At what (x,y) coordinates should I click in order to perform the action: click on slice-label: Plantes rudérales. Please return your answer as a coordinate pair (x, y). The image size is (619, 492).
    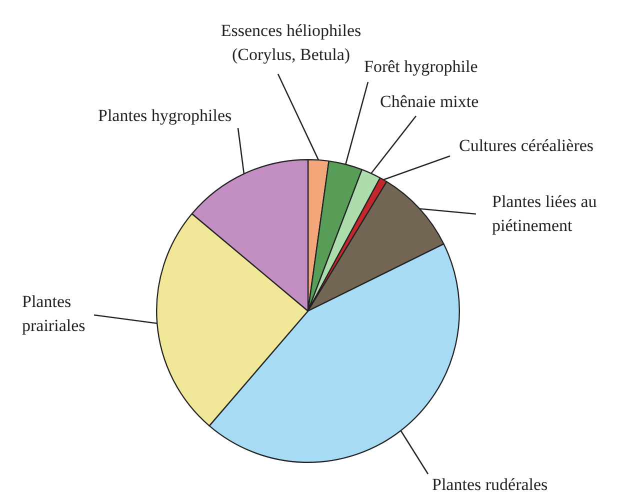
    Looking at the image, I should click on (490, 483).